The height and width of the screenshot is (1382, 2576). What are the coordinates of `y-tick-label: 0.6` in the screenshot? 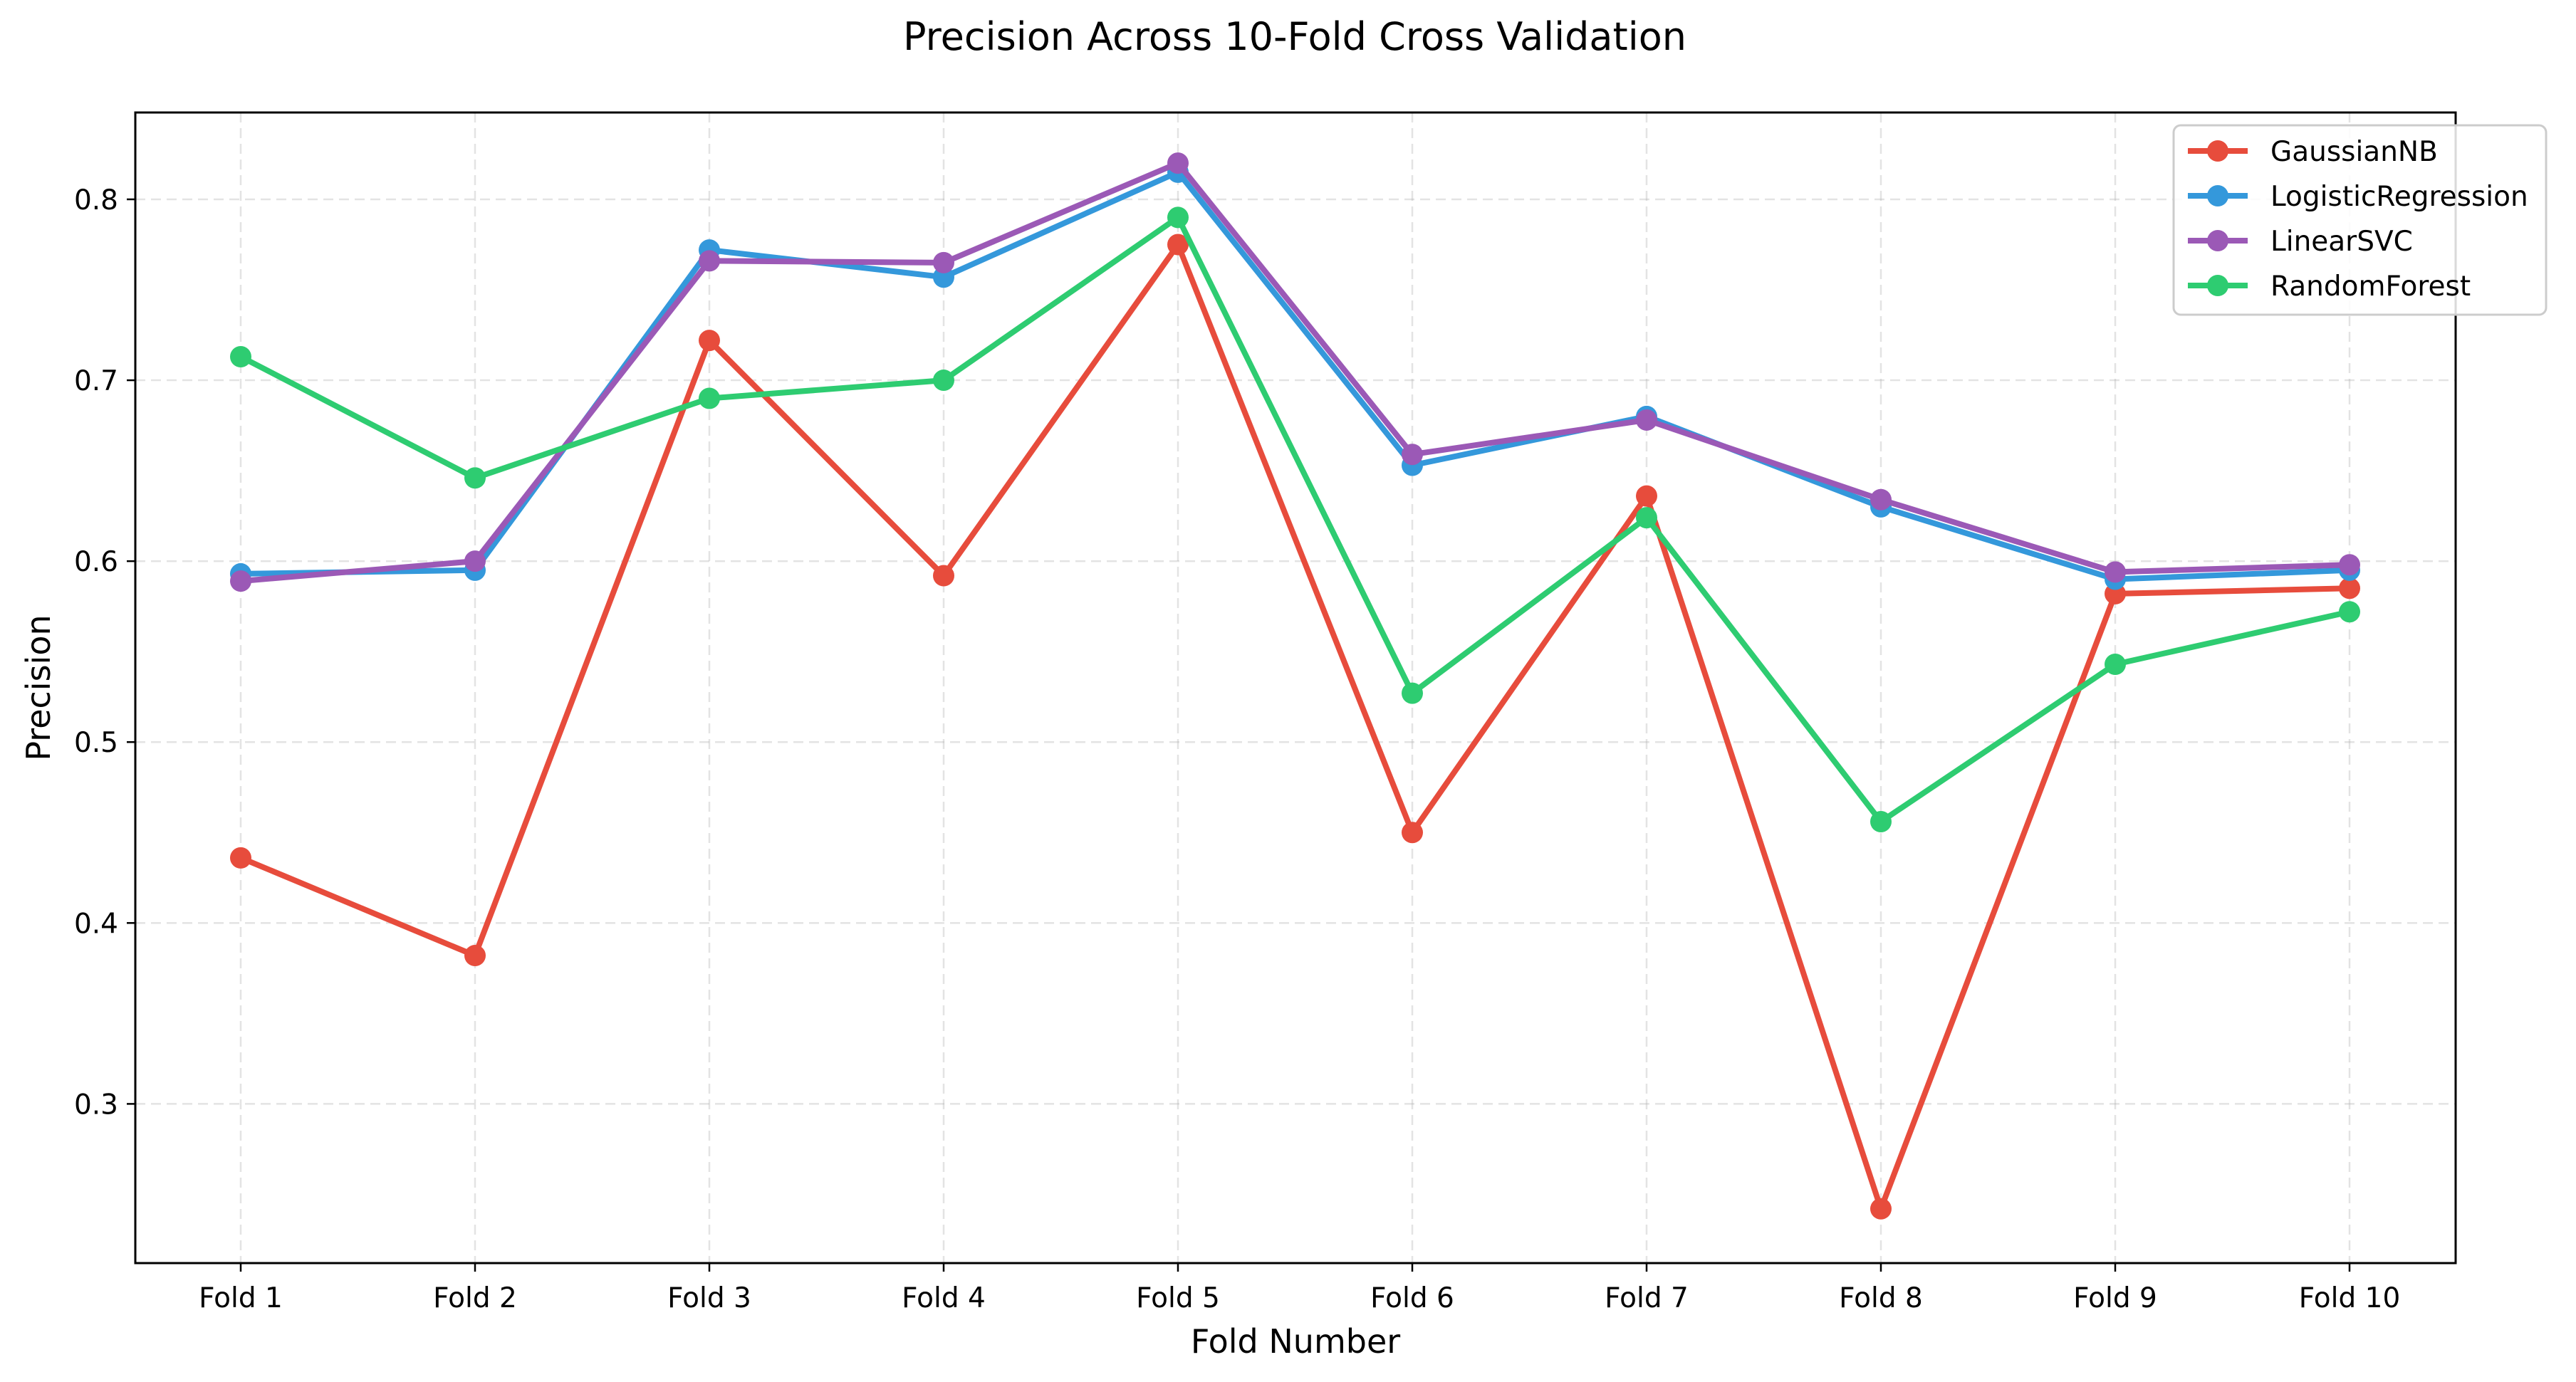 It's located at (96, 562).